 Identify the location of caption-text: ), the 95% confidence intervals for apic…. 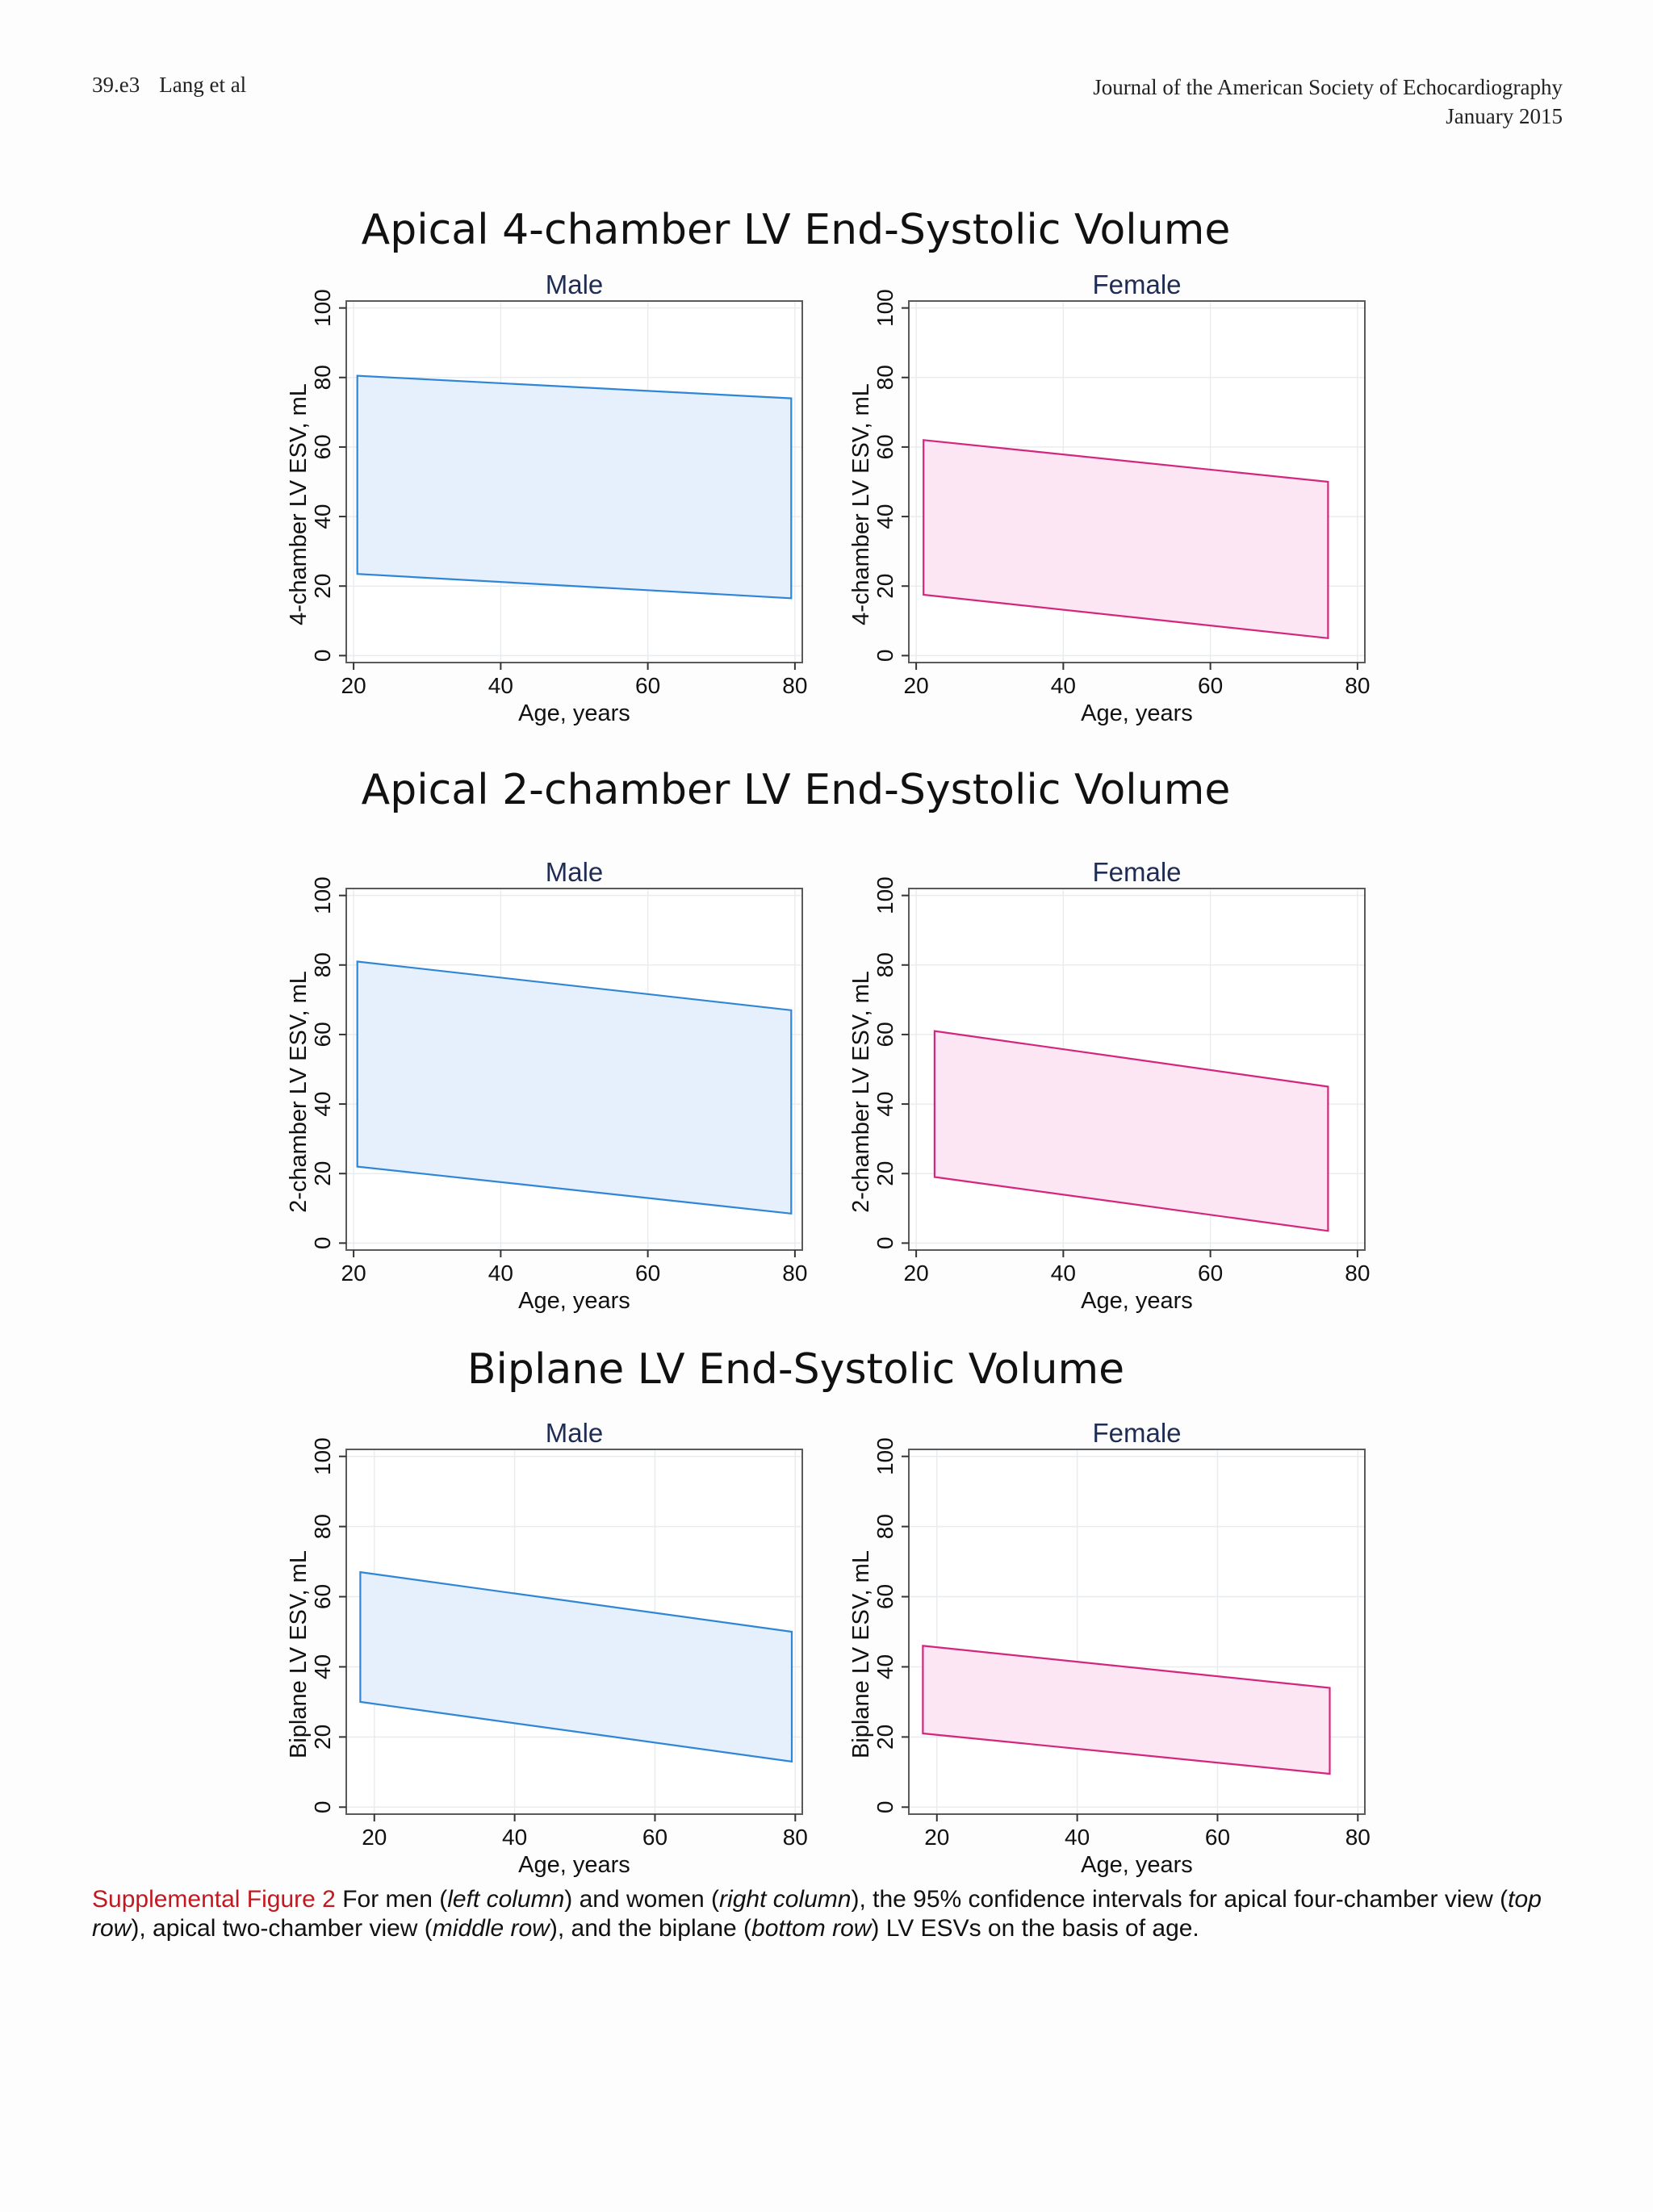
(1180, 1899).